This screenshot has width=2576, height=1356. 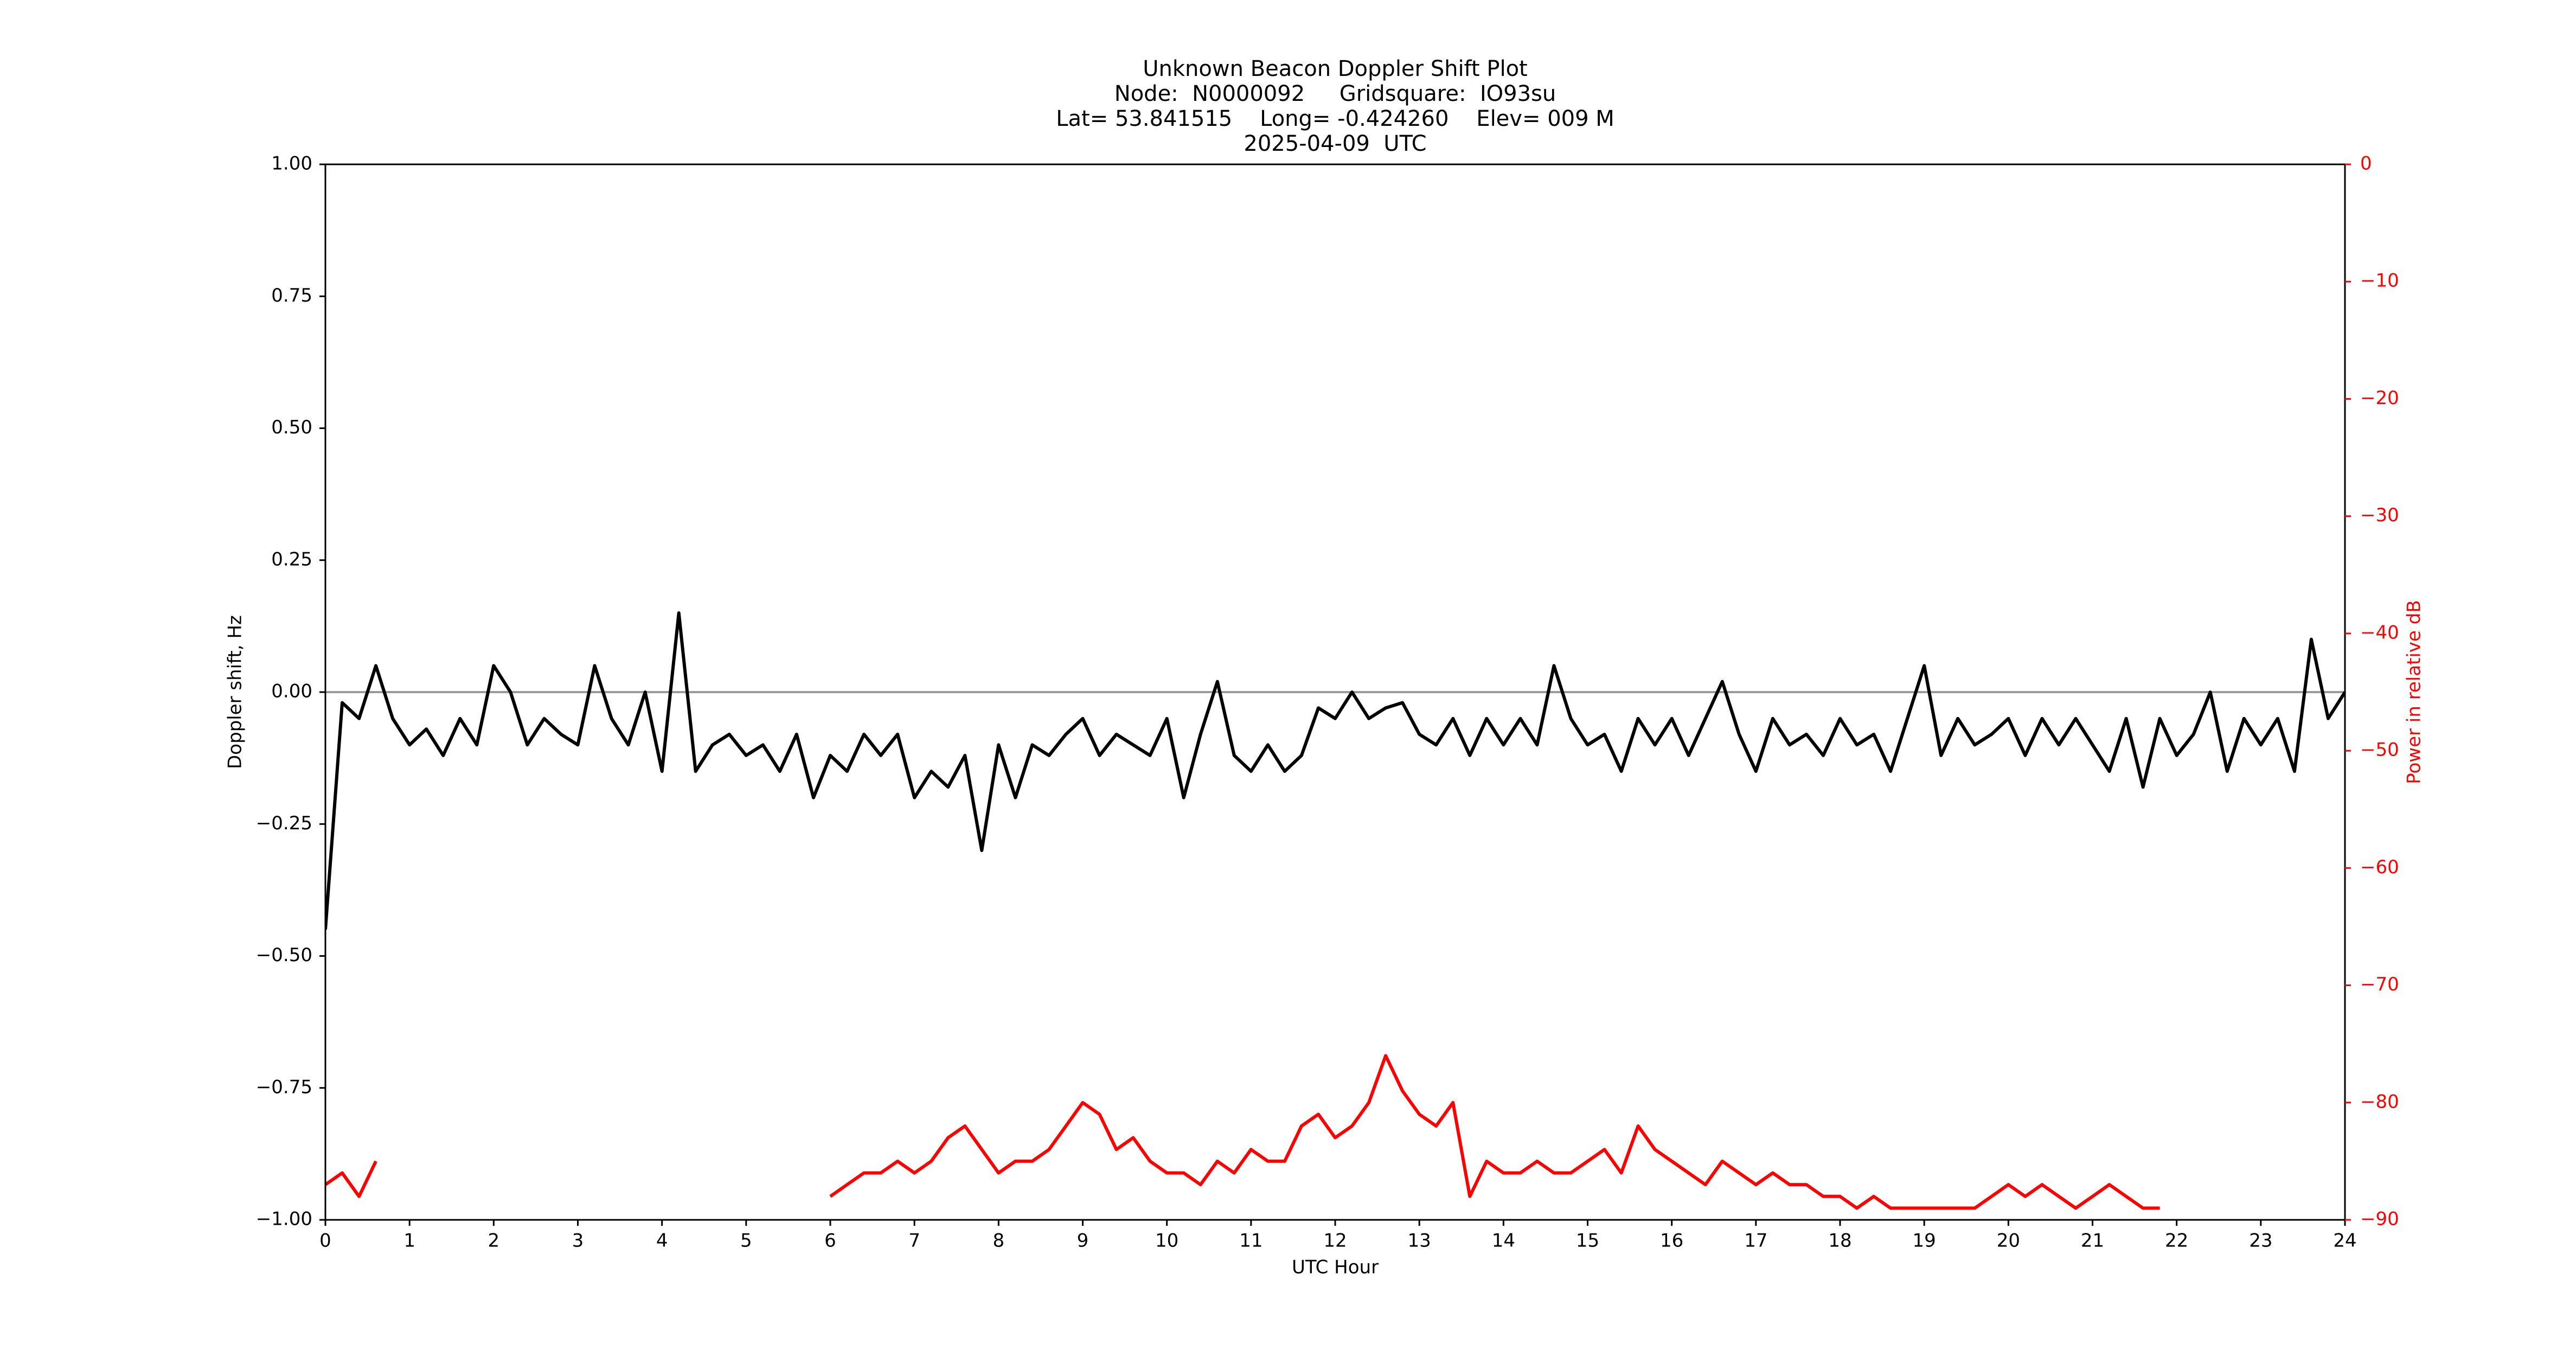 What do you see at coordinates (662, 1241) in the screenshot?
I see `x-tick-label: 4` at bounding box center [662, 1241].